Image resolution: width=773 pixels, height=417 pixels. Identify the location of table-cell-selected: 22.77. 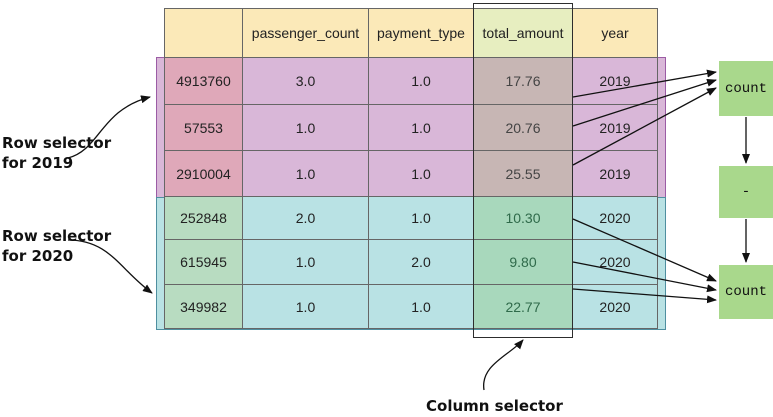
(523, 306).